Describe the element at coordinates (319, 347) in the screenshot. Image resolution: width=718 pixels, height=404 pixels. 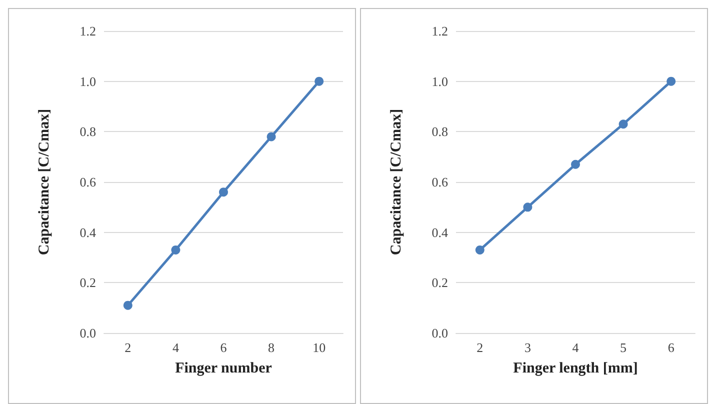
I see `x-tick-label: 10` at that location.